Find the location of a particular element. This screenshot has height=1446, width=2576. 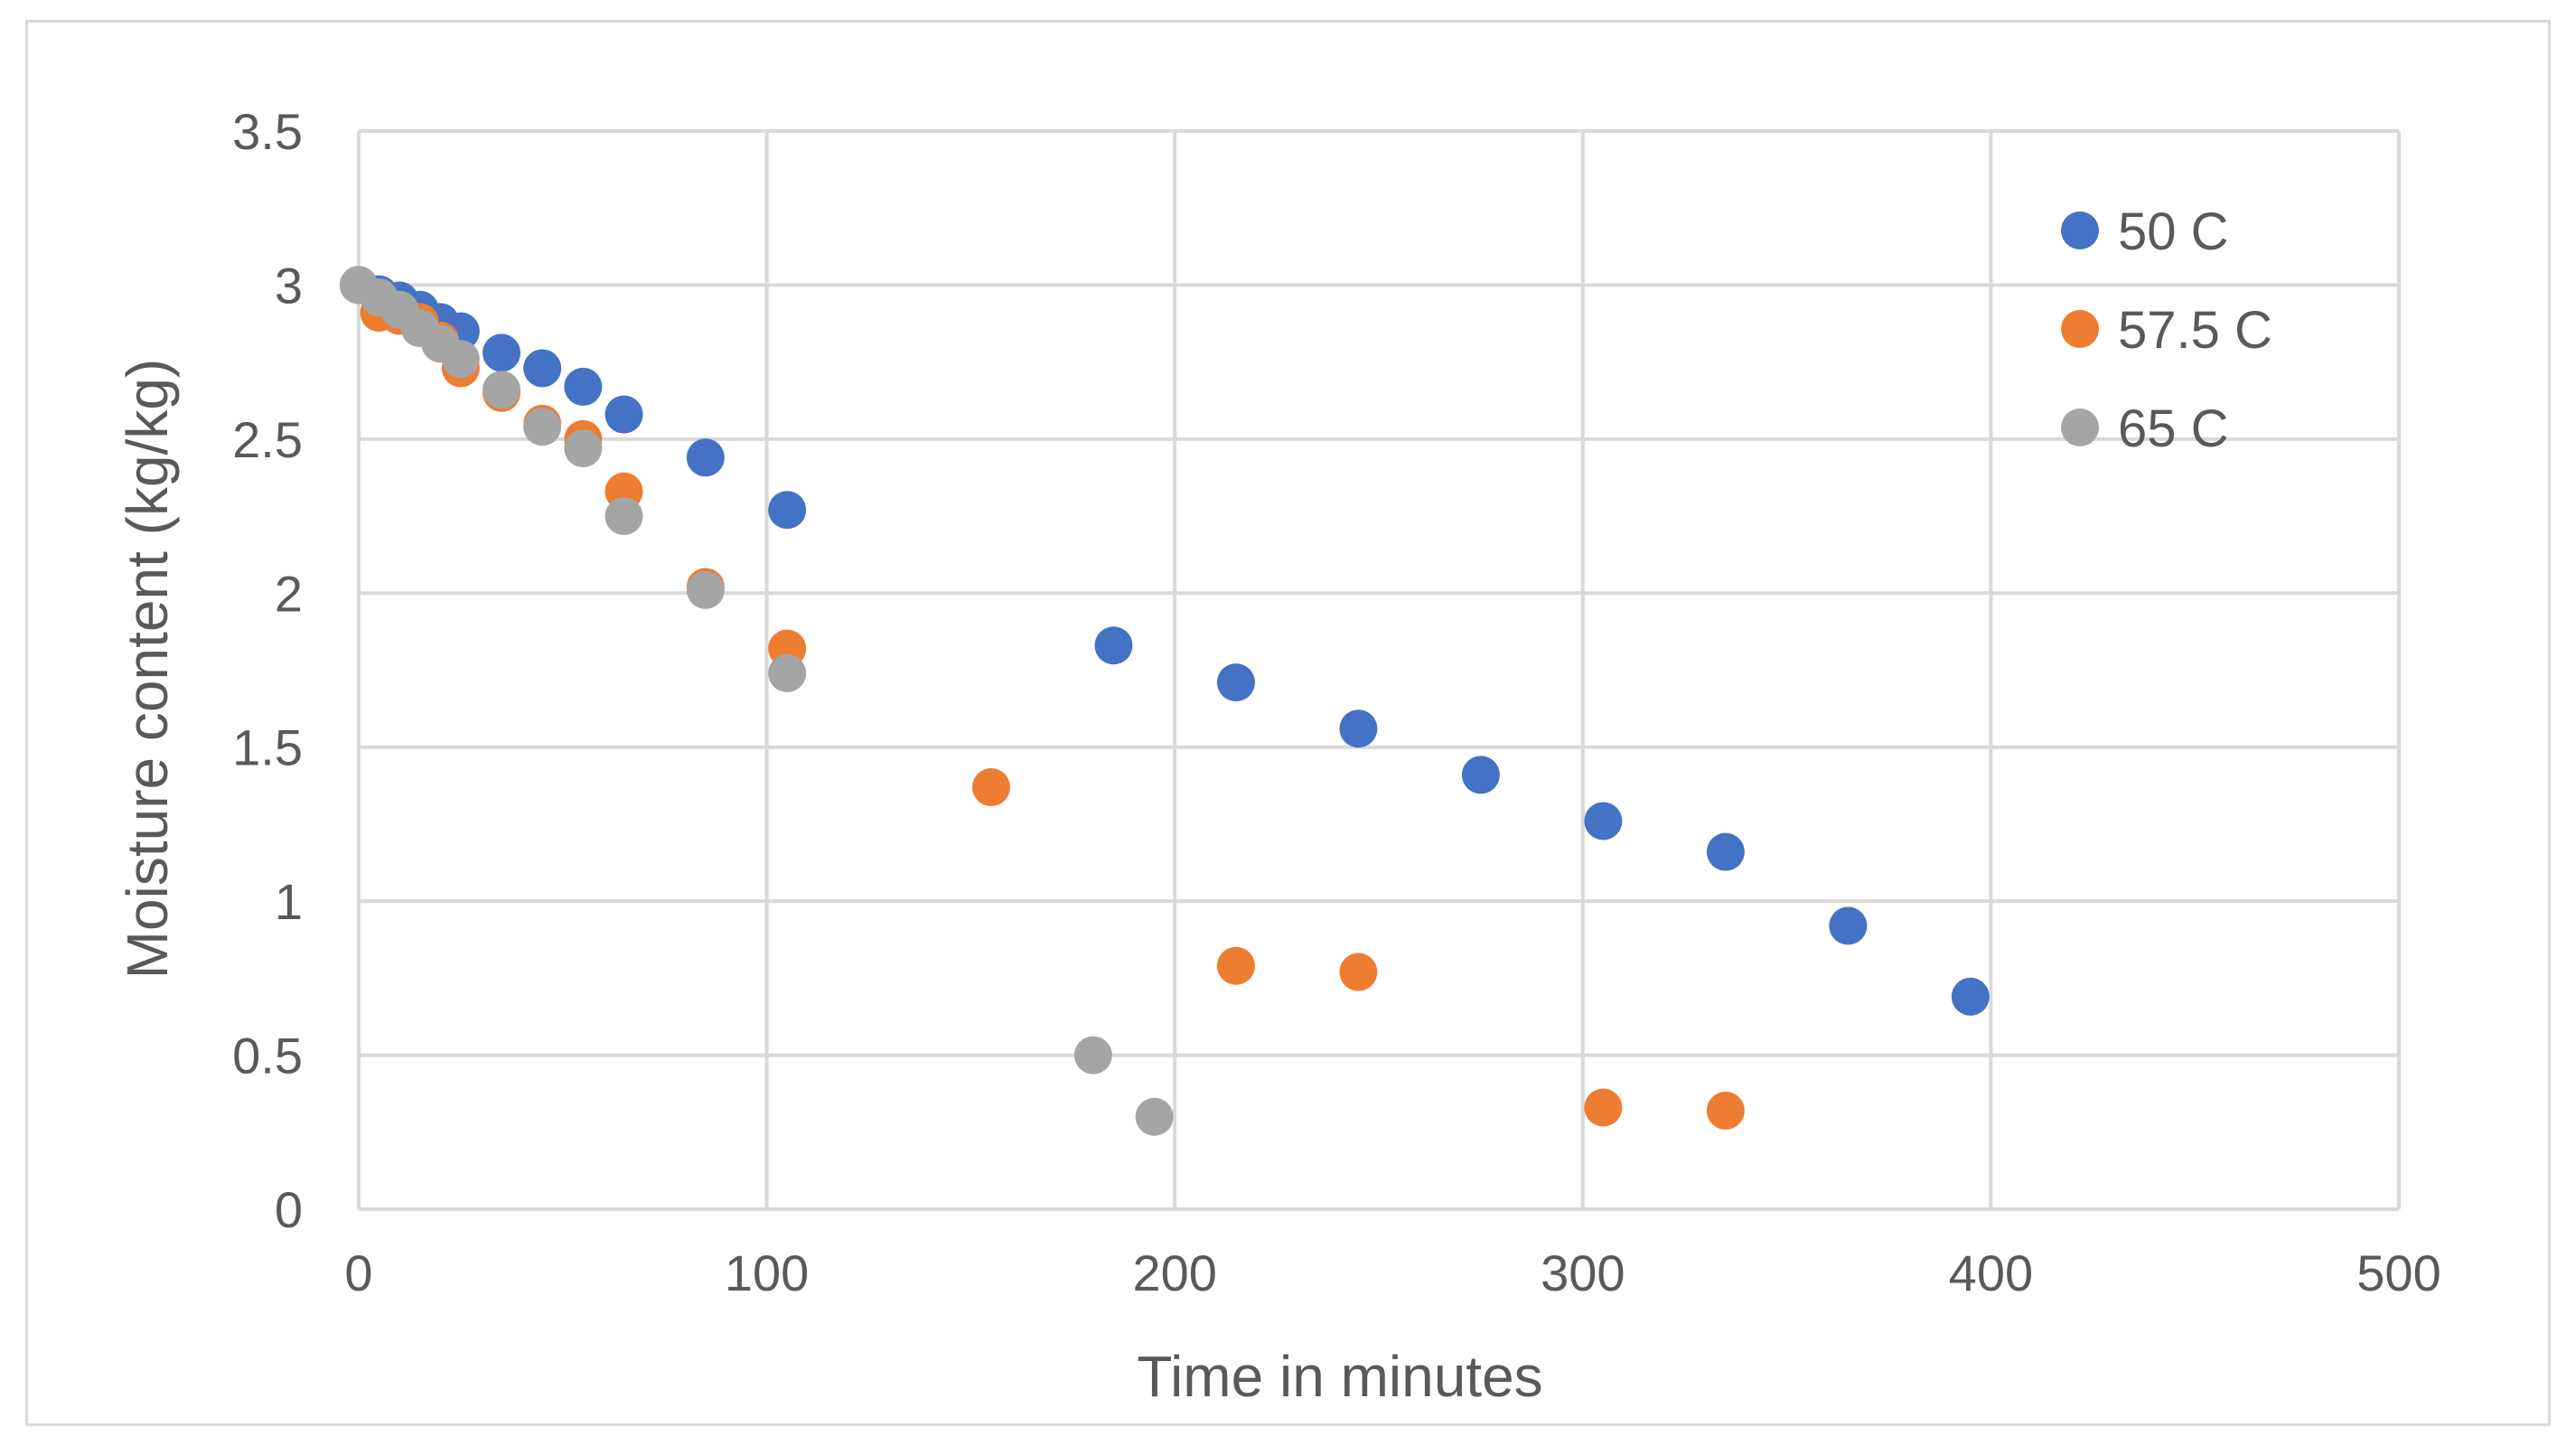

y-tick-label: 2.5 is located at coordinates (267, 440).